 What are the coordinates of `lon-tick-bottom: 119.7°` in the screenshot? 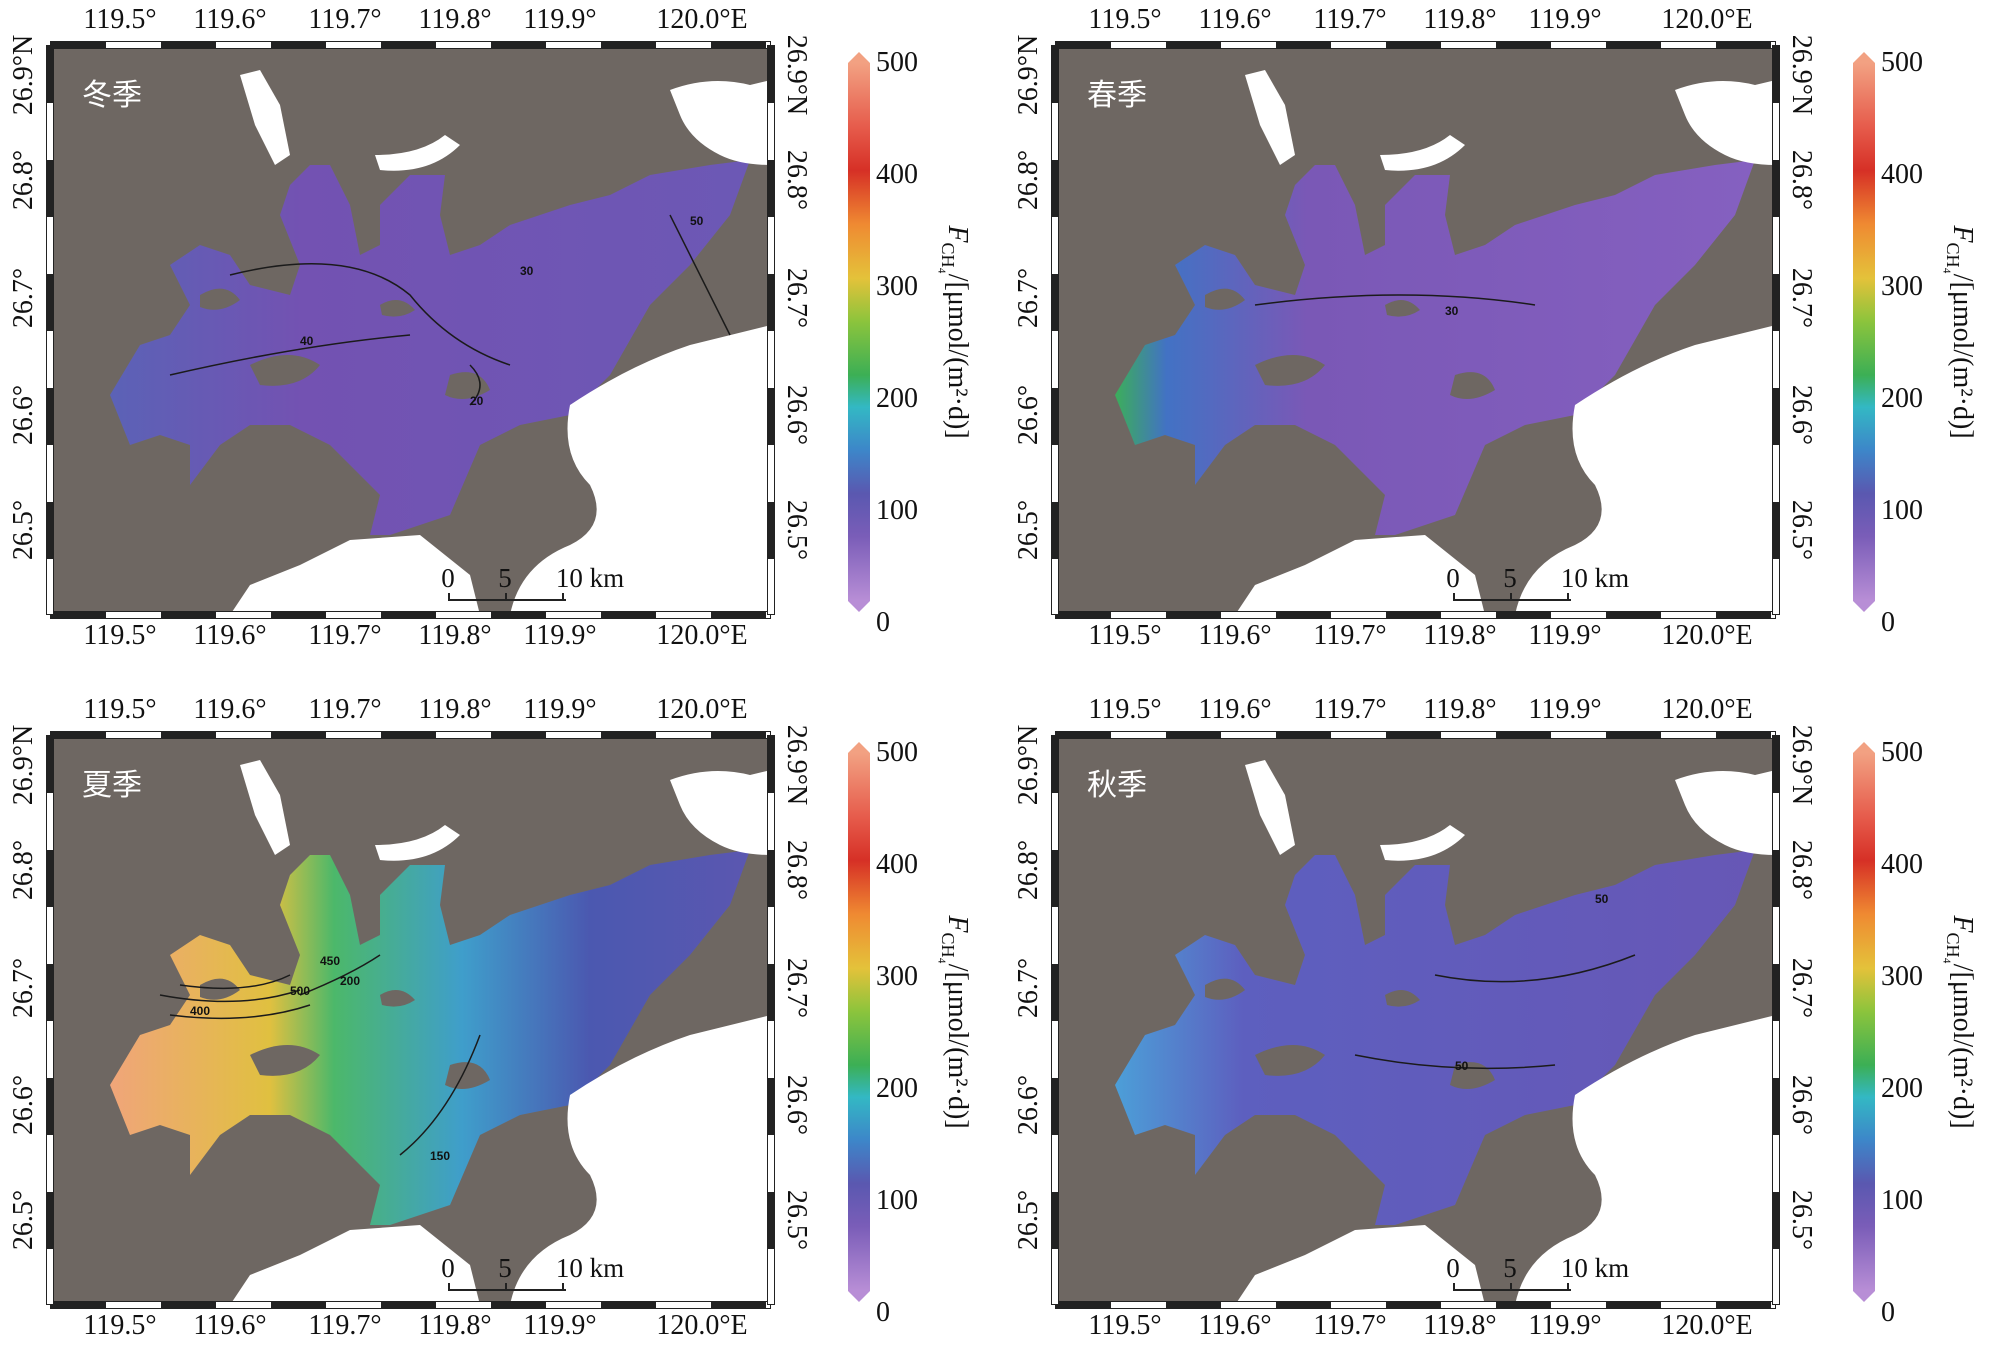 It's located at (345, 1325).